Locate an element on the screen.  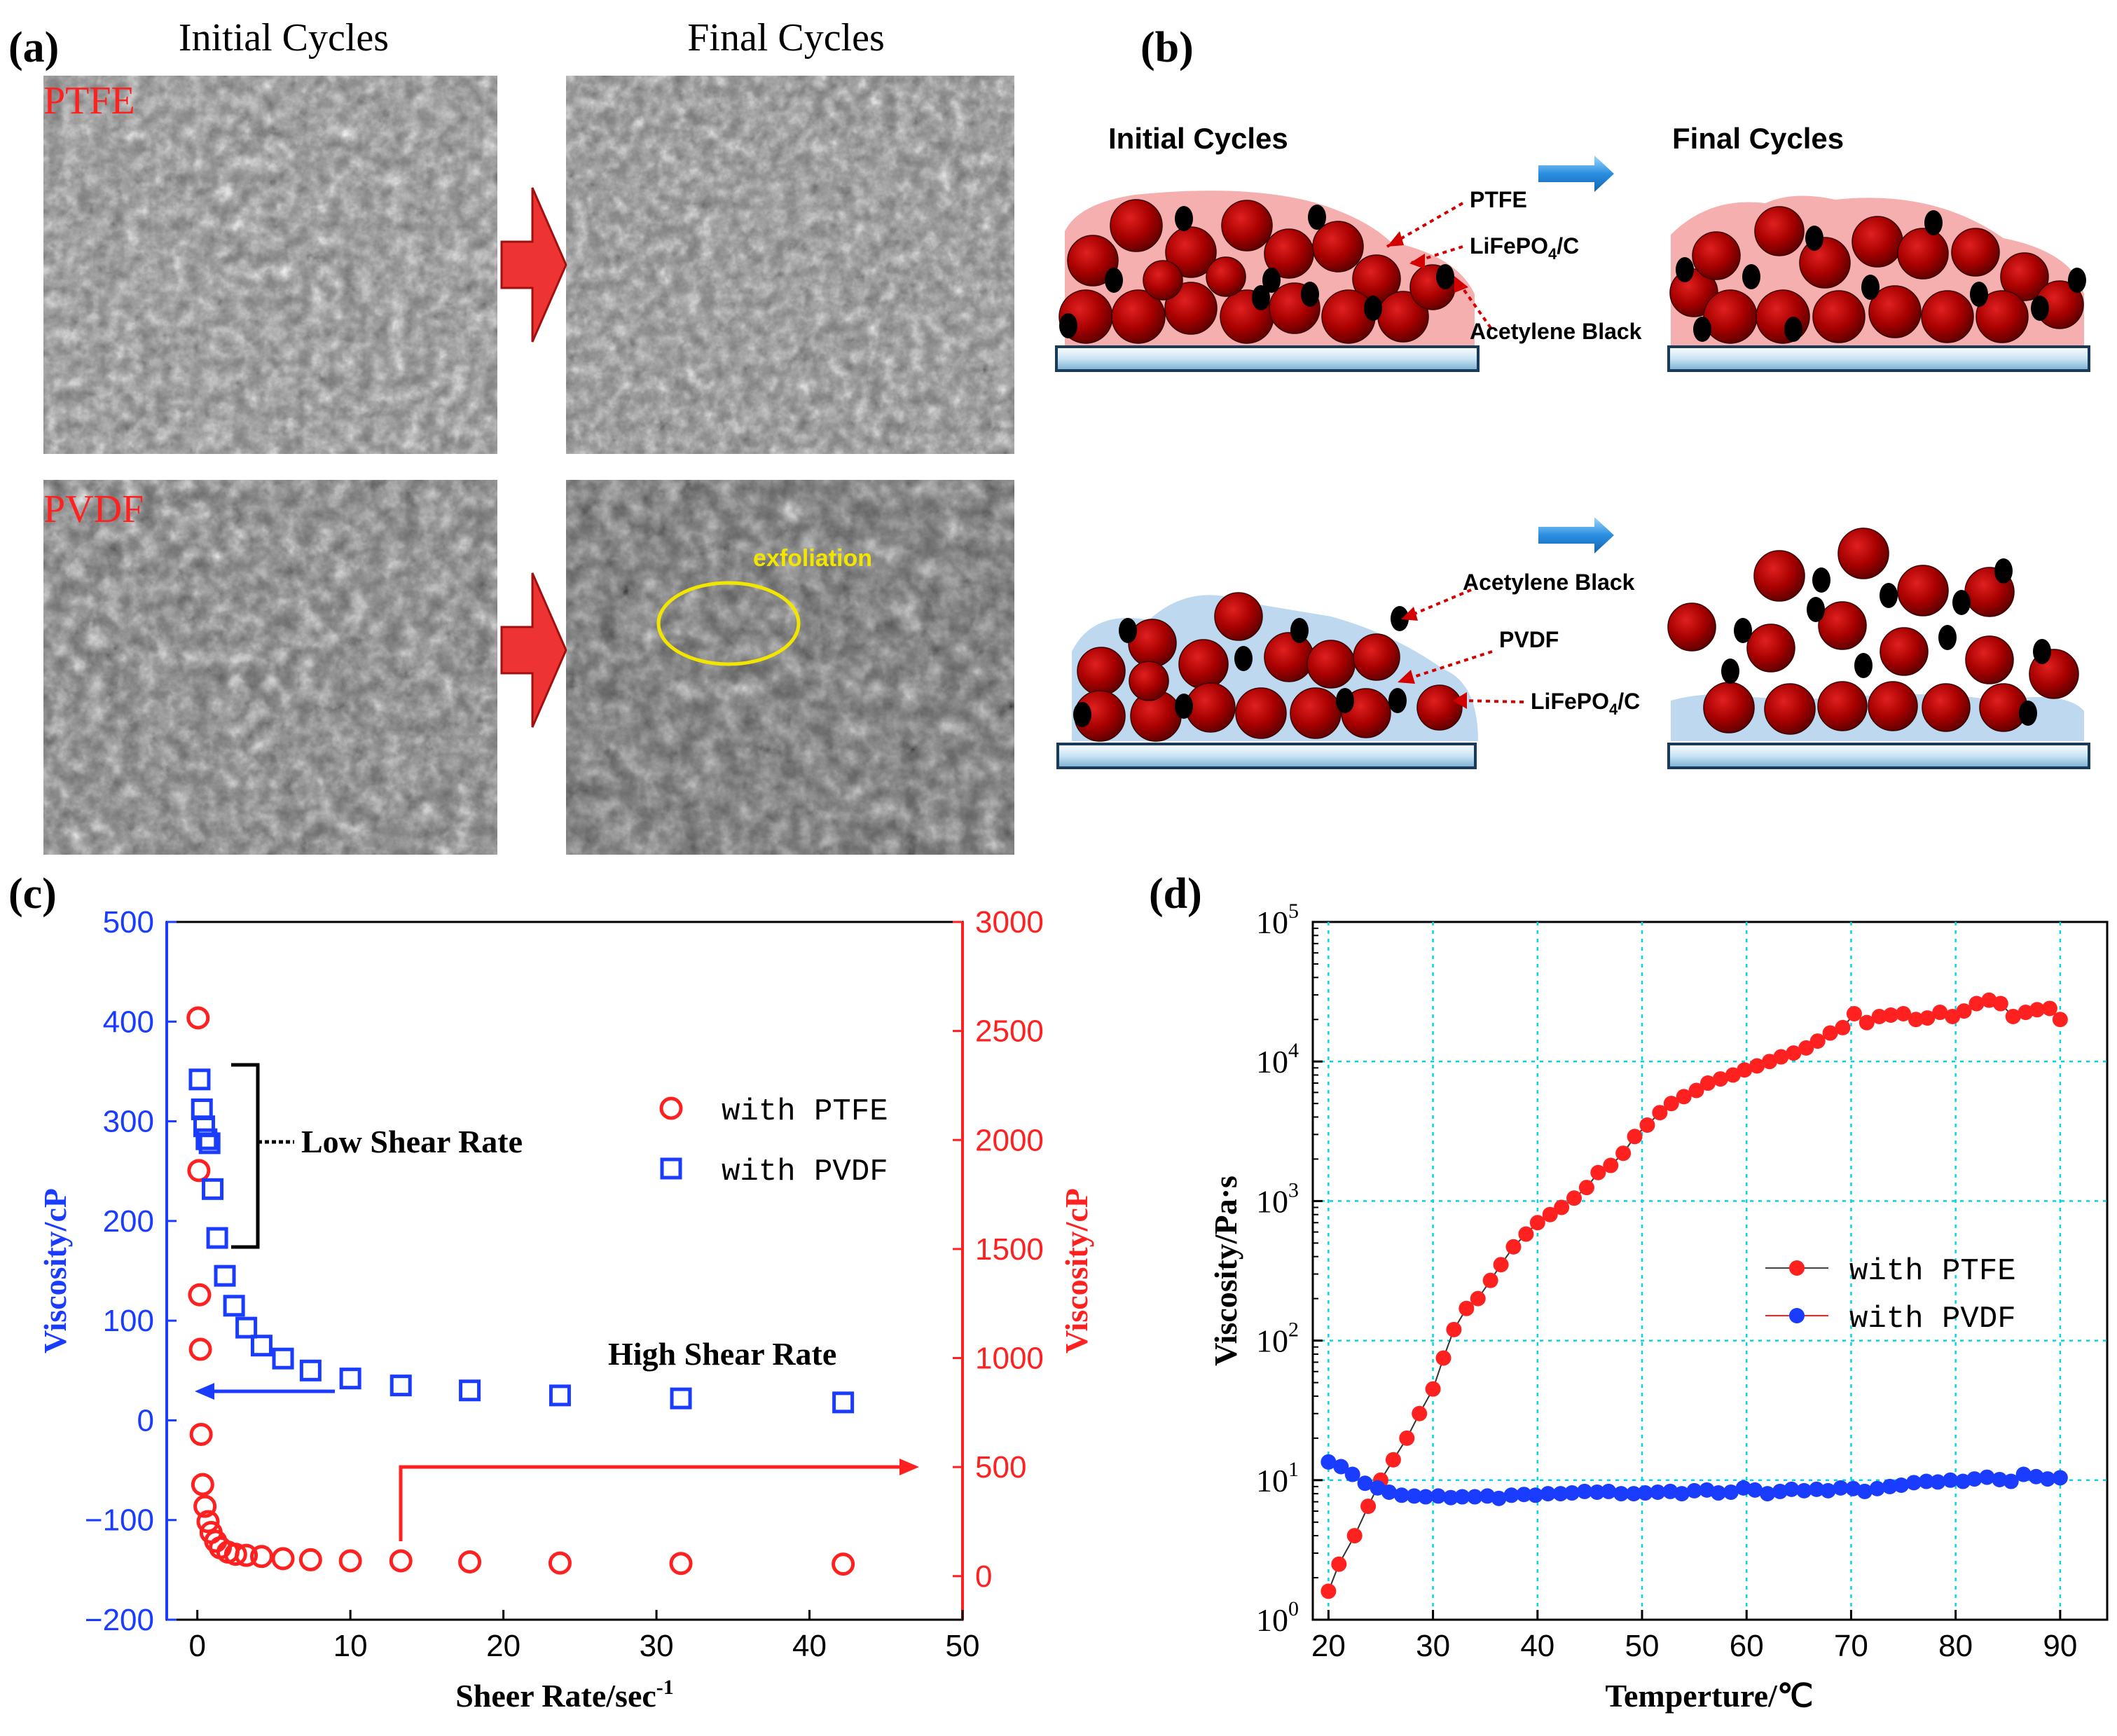
chart-d-ytick-label: 10³ is located at coordinates (1277, 1198).